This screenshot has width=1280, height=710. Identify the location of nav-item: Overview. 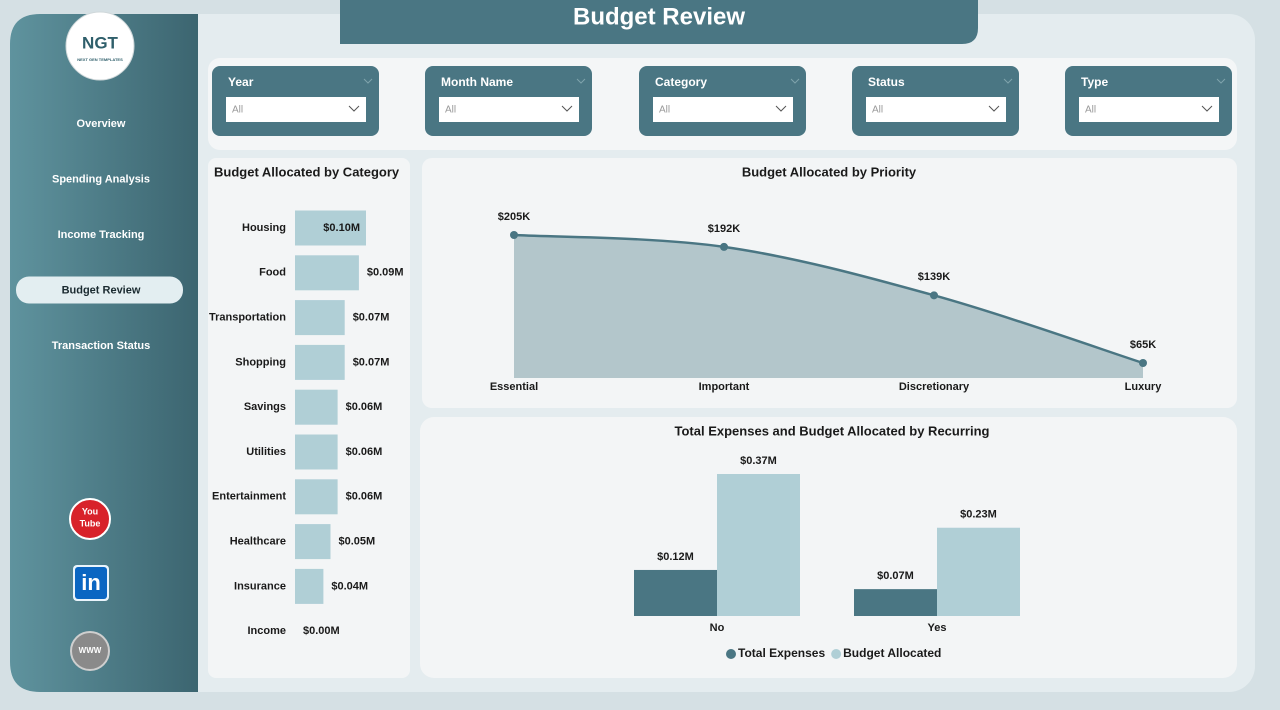
(101, 124).